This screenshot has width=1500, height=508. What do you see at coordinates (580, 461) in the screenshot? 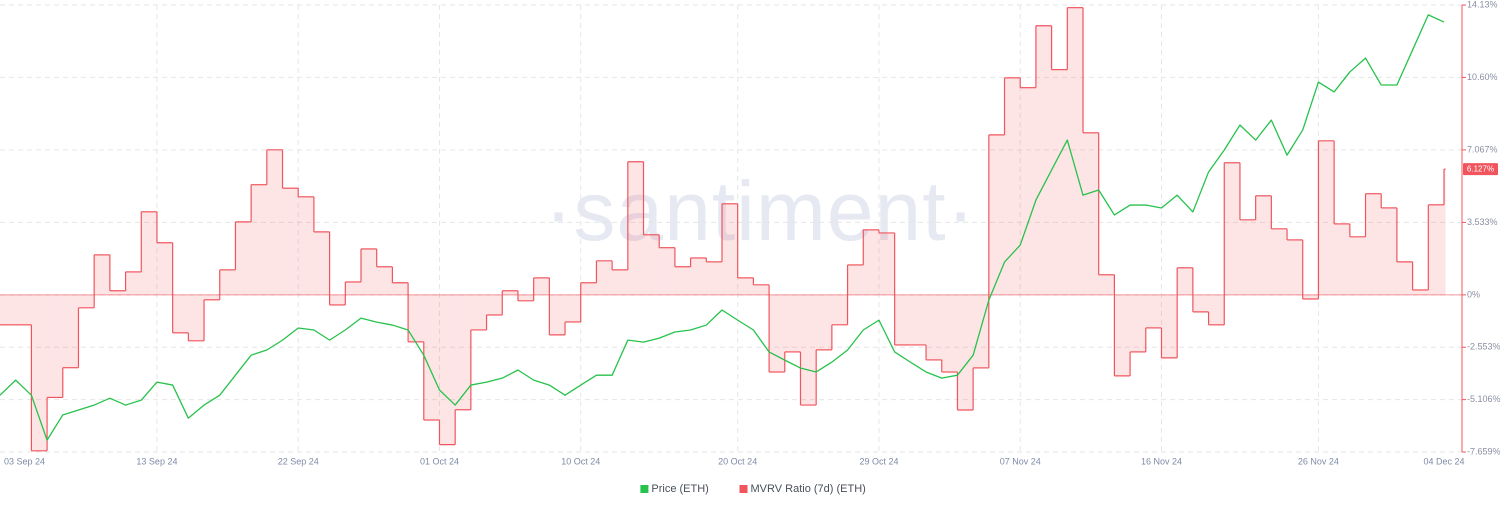
I see `x-tick-label: 10 Oct 24` at bounding box center [580, 461].